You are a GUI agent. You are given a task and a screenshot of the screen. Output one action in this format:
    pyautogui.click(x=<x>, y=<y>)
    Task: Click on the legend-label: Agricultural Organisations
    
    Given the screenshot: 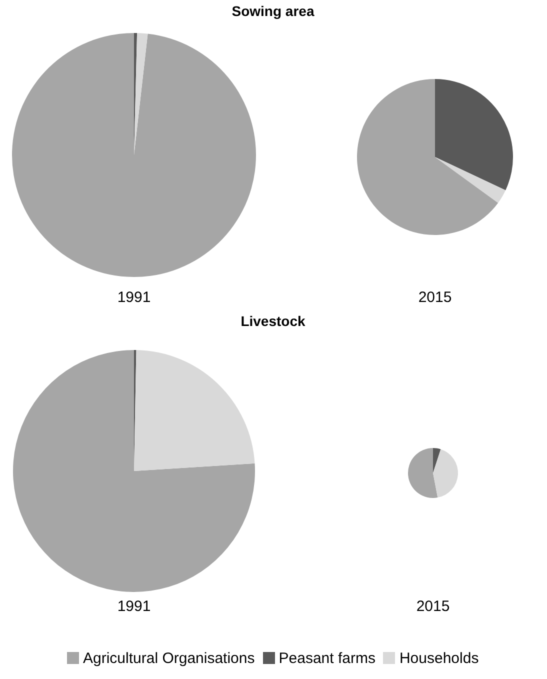 What is the action you would take?
    pyautogui.click(x=168, y=658)
    